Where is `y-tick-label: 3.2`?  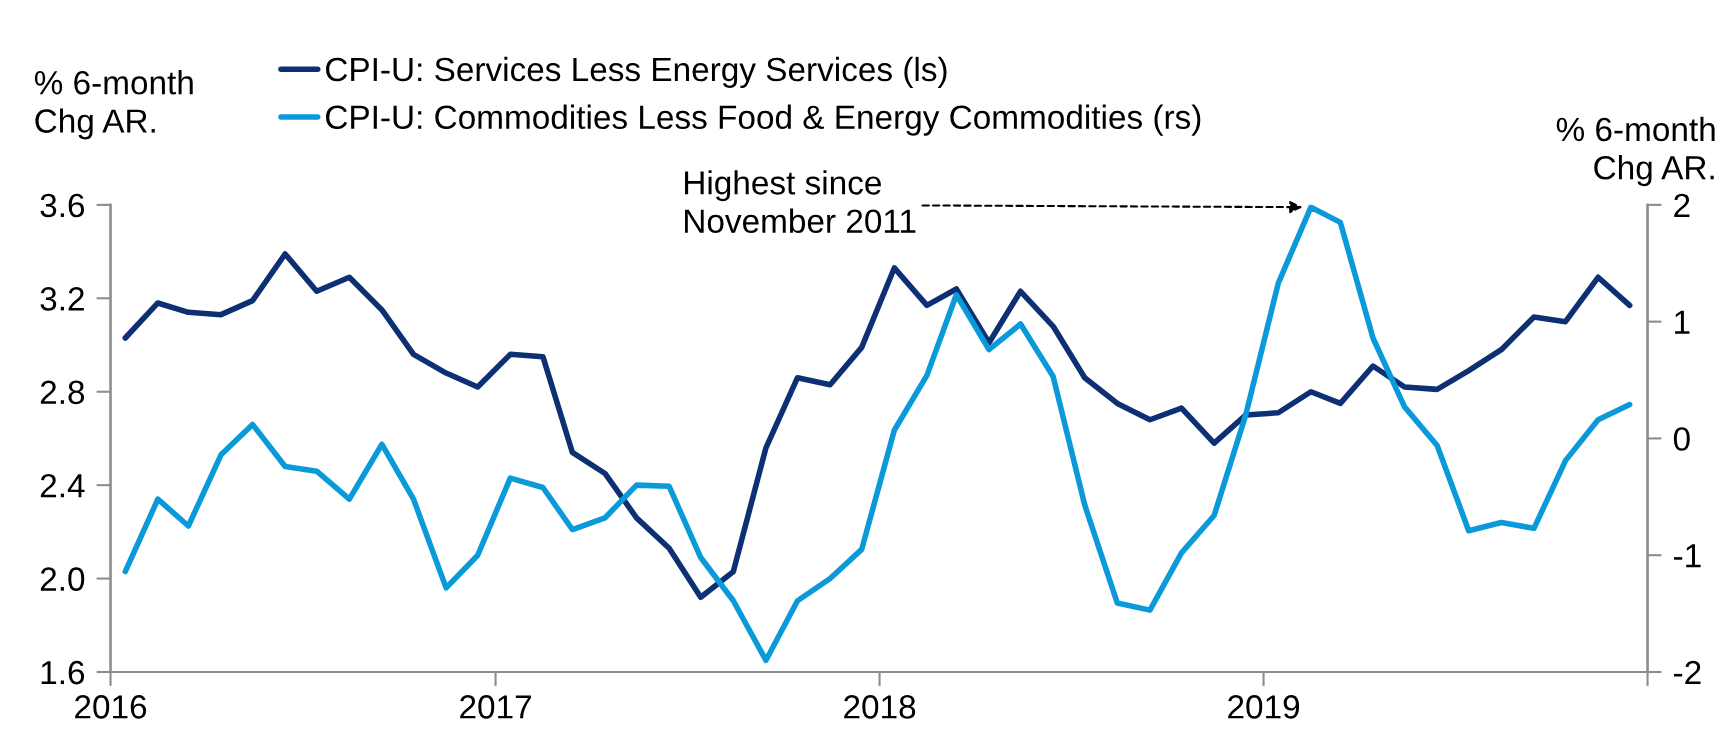 y-tick-label: 3.2 is located at coordinates (62, 299).